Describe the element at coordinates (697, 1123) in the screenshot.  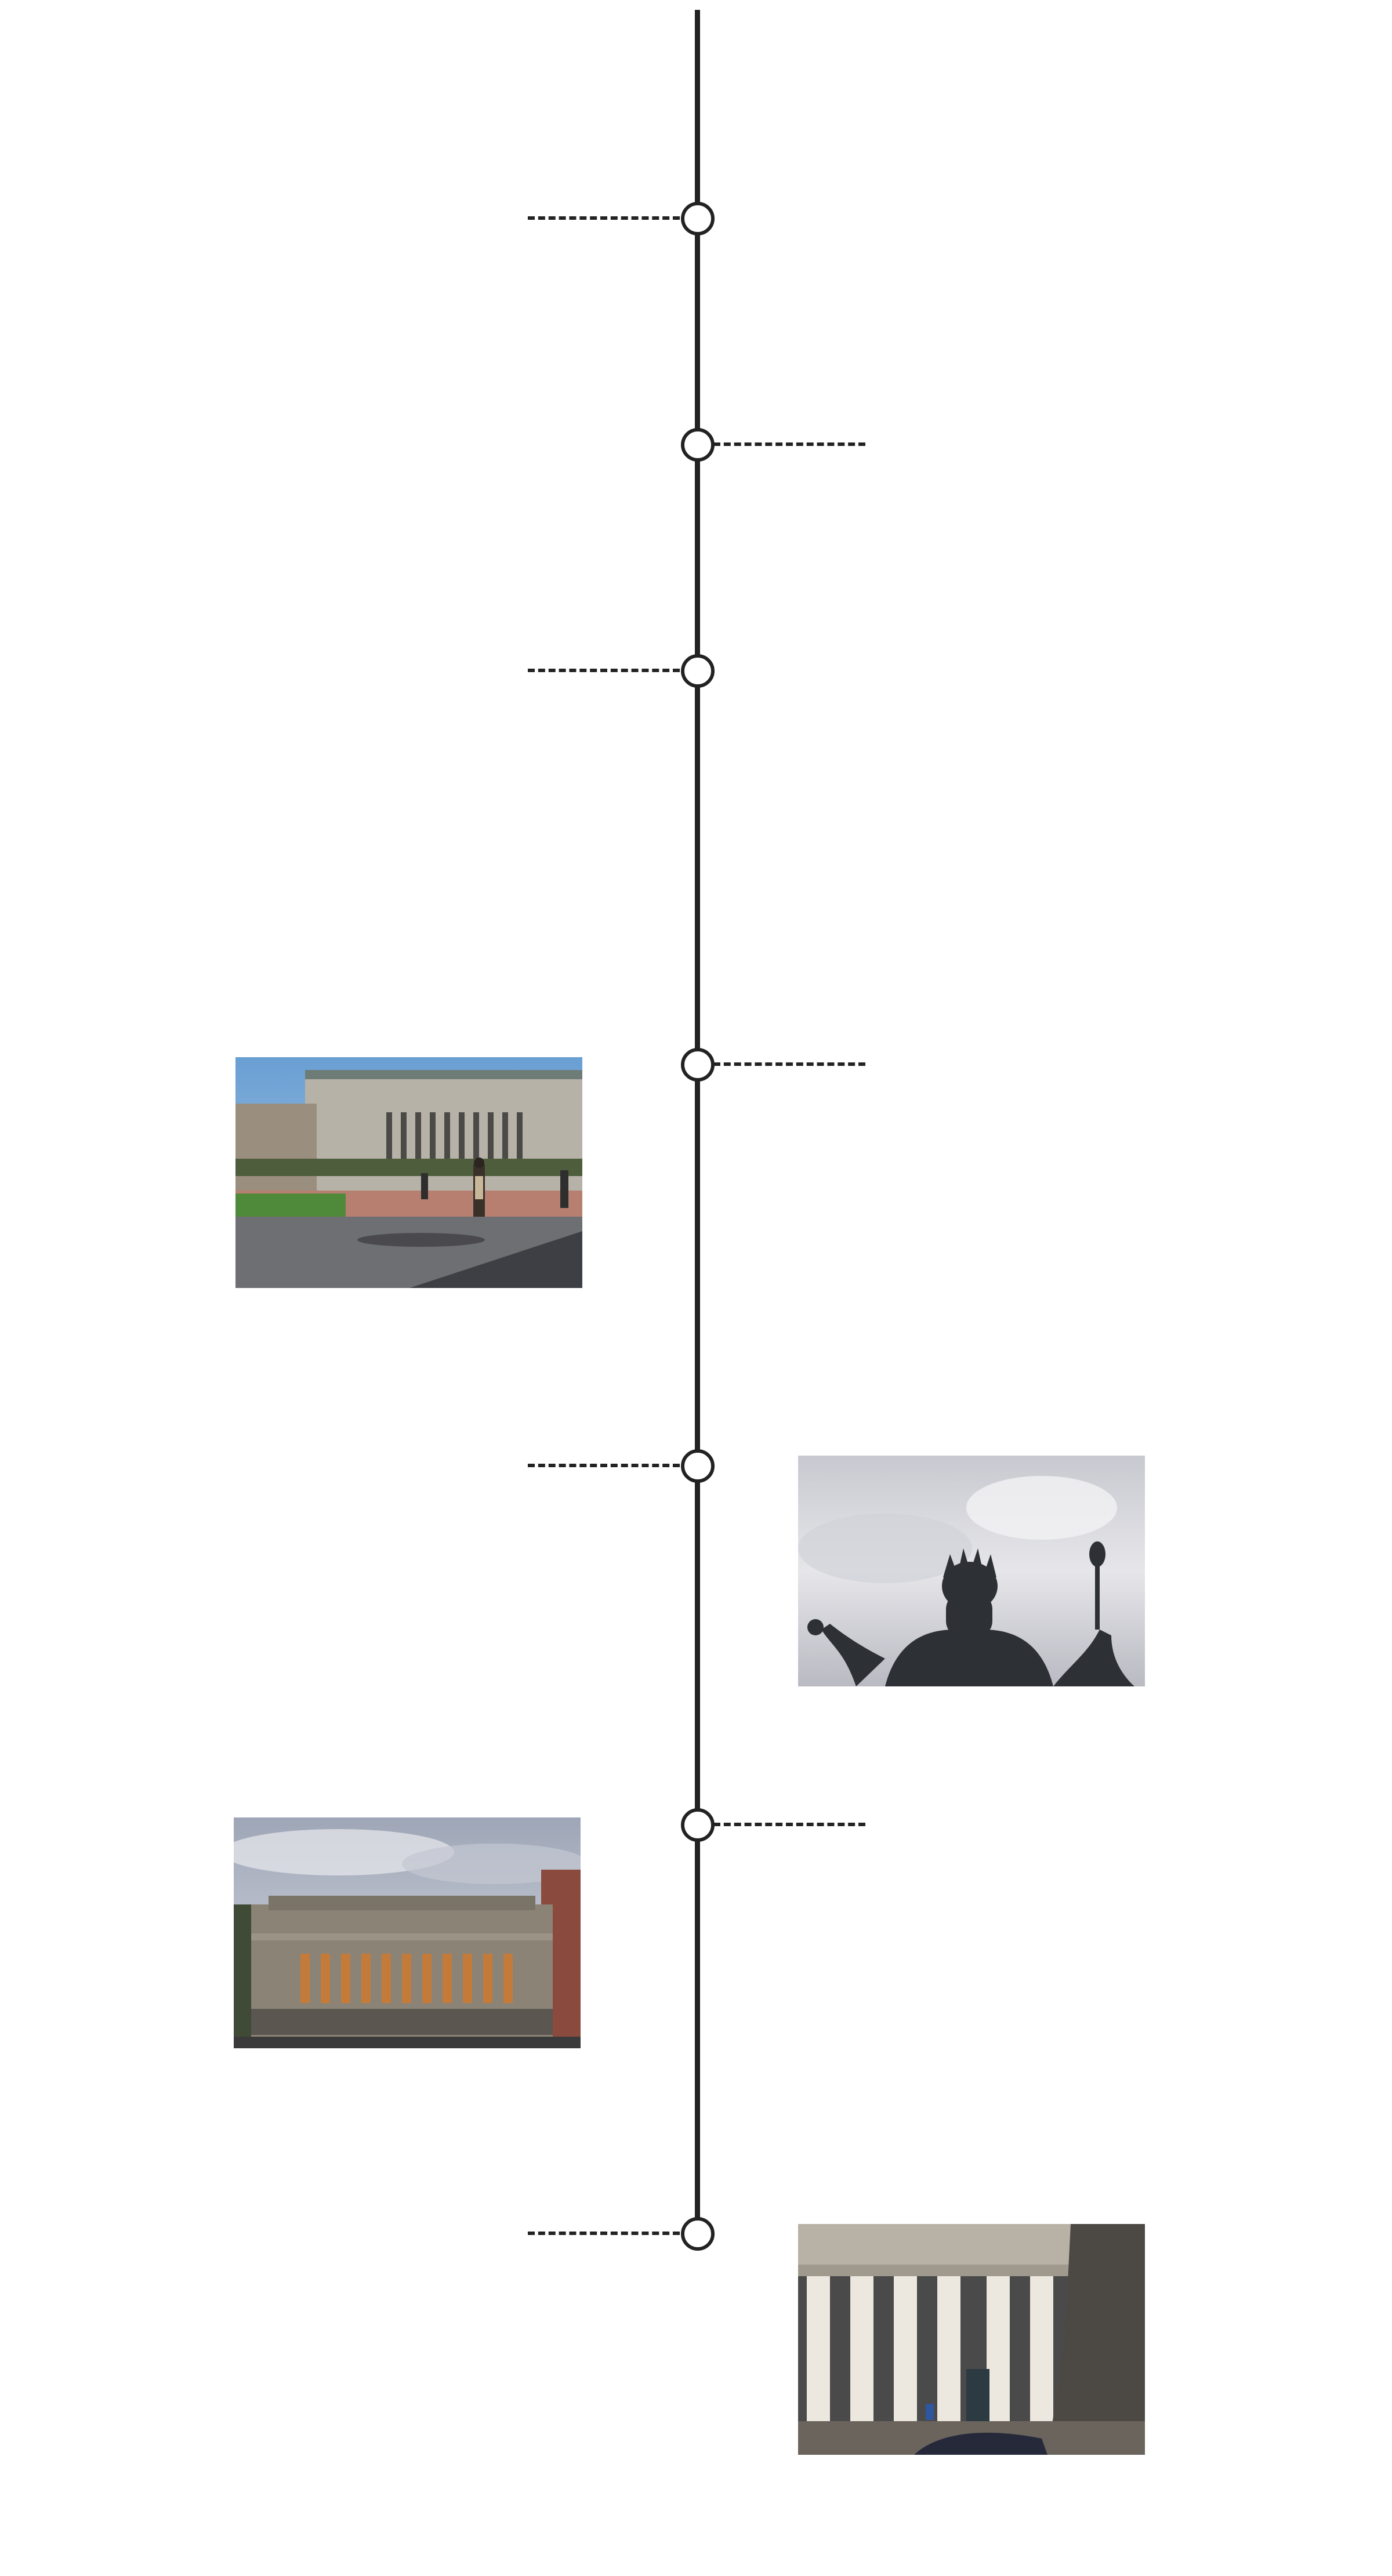
I see `timeline-axis` at that location.